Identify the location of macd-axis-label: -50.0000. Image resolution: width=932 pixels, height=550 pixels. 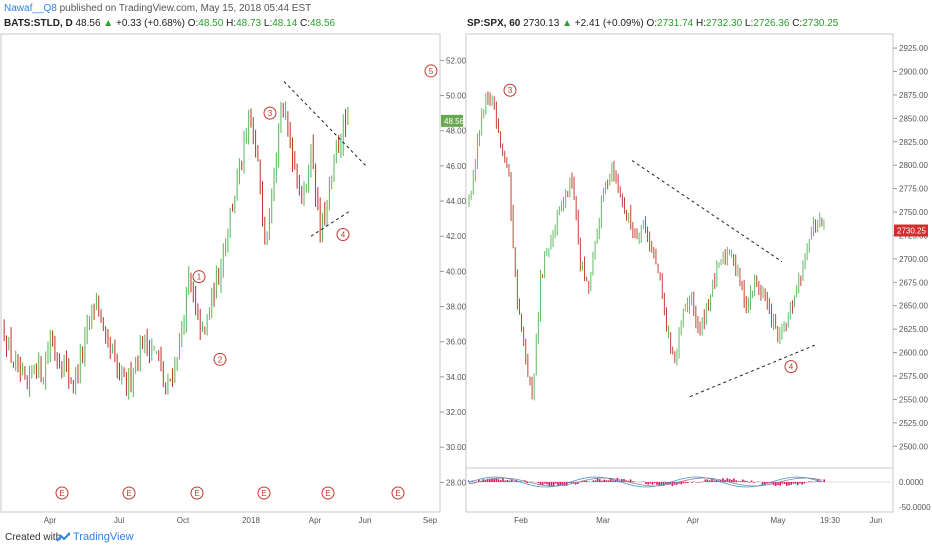
(915, 507).